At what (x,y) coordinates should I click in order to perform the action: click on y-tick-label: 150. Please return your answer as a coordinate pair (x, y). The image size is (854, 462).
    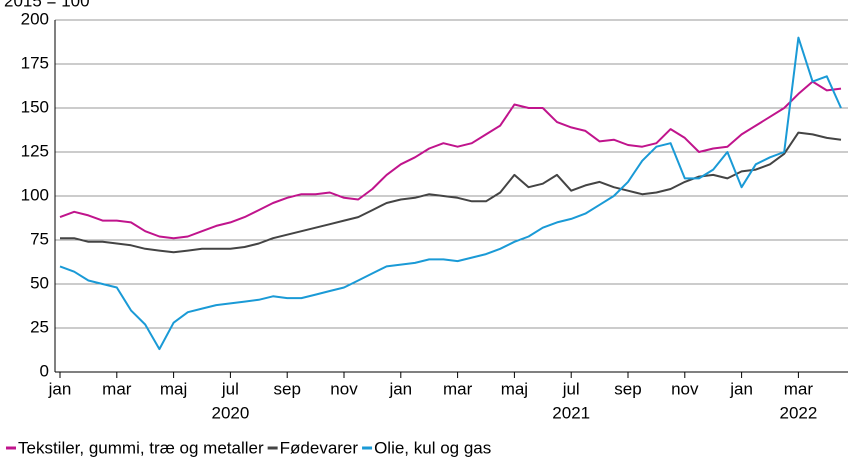
    Looking at the image, I should click on (35, 106).